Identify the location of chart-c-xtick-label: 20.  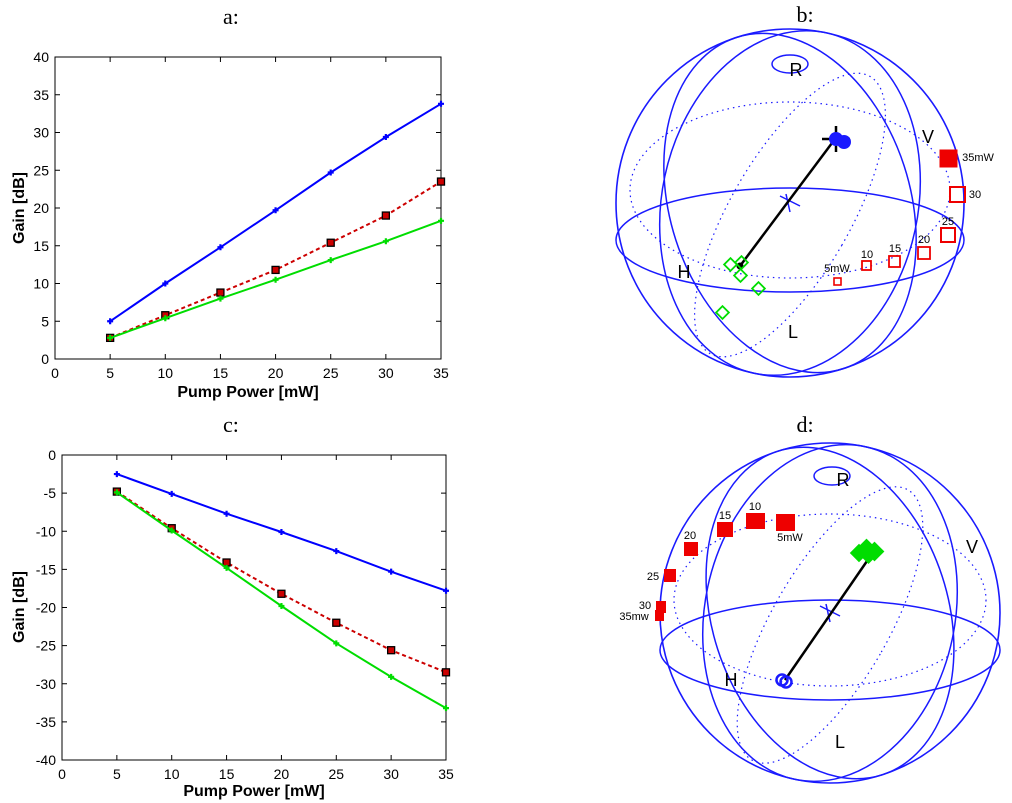
(282, 774).